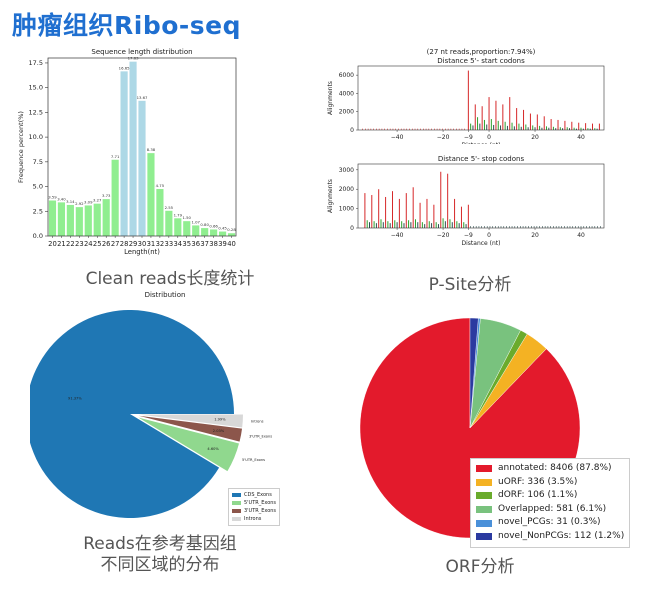  I want to click on bar-value-label: 3.14, so click(70, 201).